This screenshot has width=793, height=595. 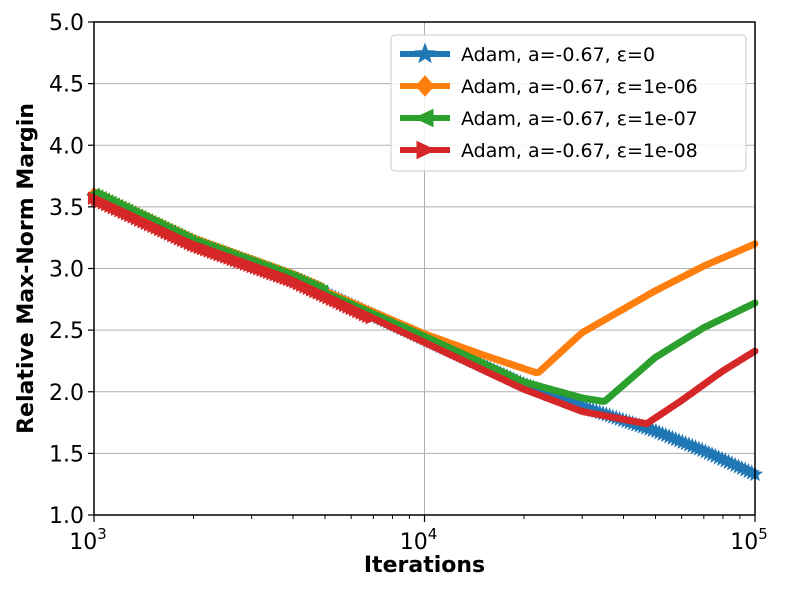 What do you see at coordinates (424, 565) in the screenshot?
I see `x-axis-title: Iterations` at bounding box center [424, 565].